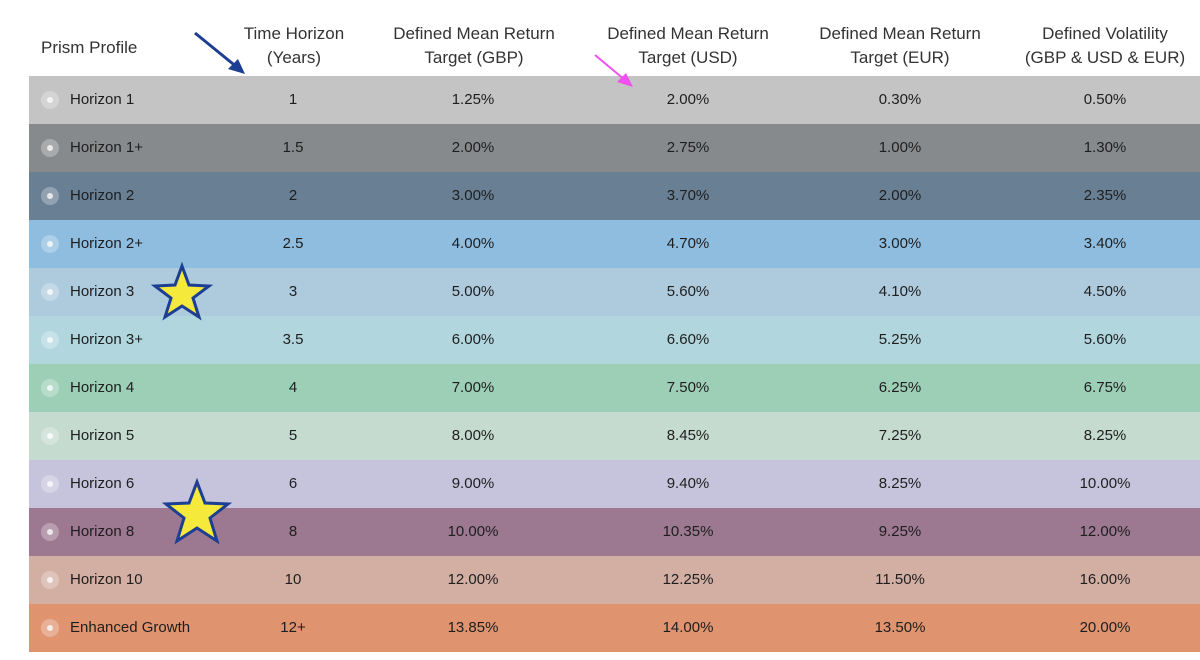 This screenshot has height=660, width=1200. I want to click on time-horizon-years: 6, so click(293, 483).